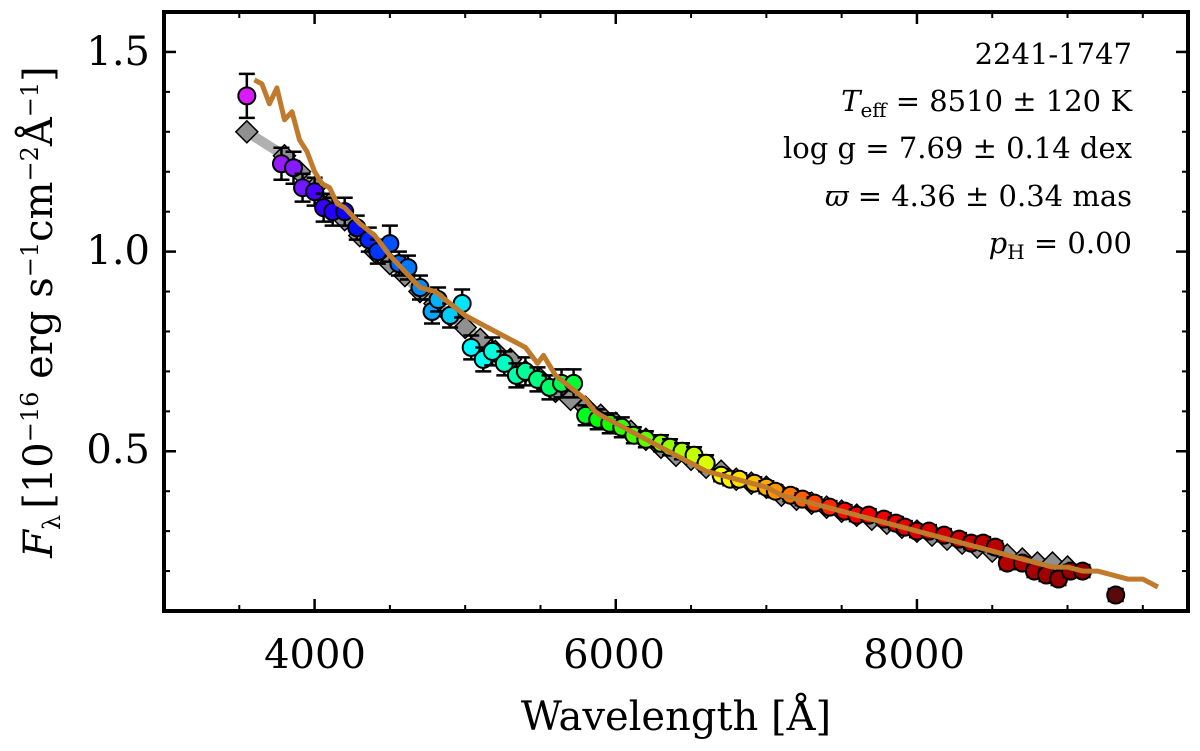  Describe the element at coordinates (1053, 54) in the screenshot. I see `annotation-object-name: 2241-1747` at that location.